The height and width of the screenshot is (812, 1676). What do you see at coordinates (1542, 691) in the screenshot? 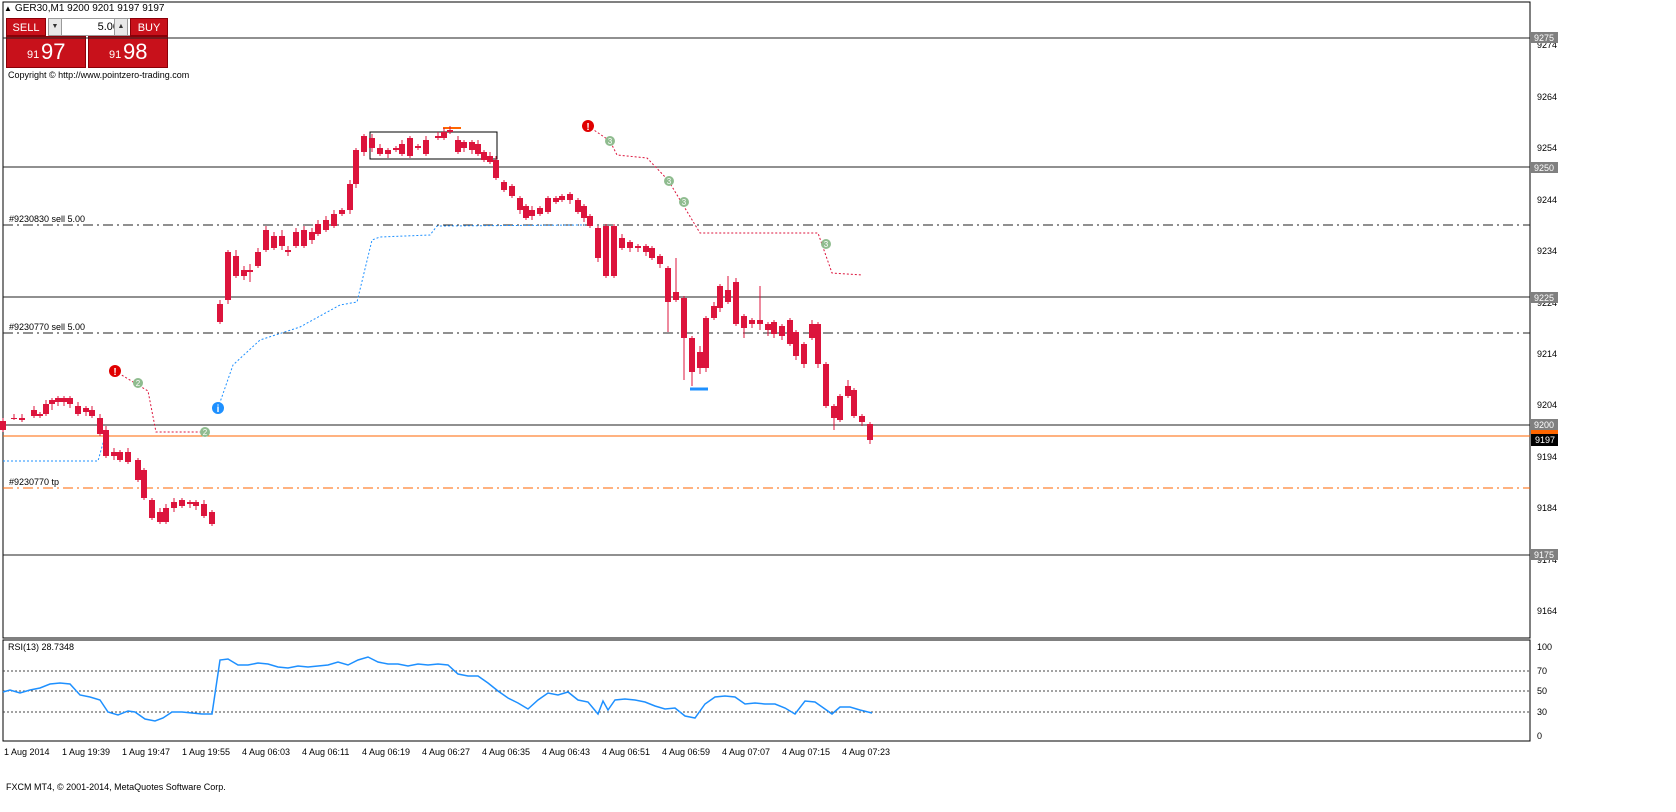
I see `rsi-tick: 50` at bounding box center [1542, 691].